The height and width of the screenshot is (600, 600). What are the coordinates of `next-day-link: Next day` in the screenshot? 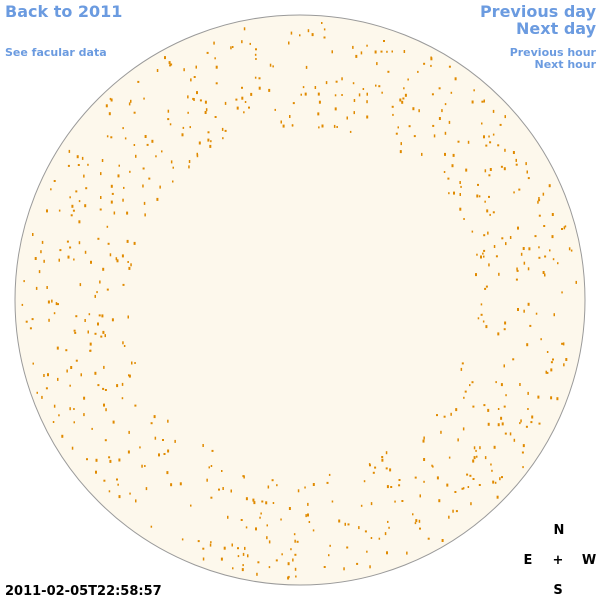 It's located at (556, 28).